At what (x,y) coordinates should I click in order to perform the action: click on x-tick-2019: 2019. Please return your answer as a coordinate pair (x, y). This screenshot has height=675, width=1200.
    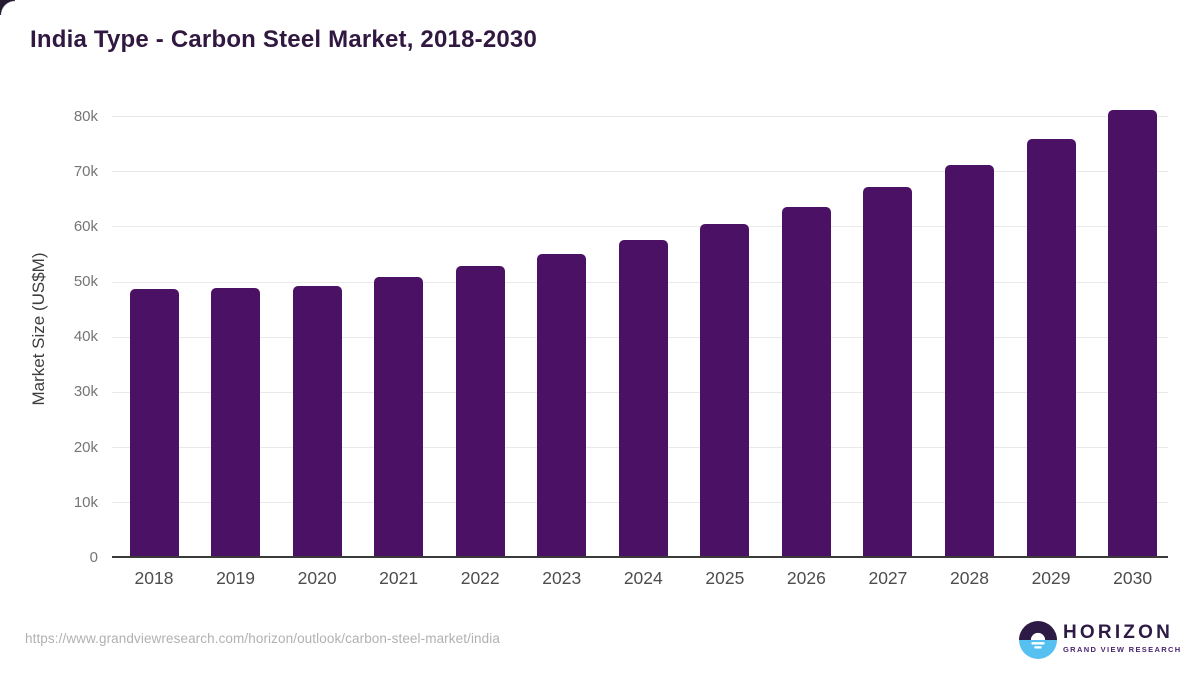
    Looking at the image, I should click on (236, 578).